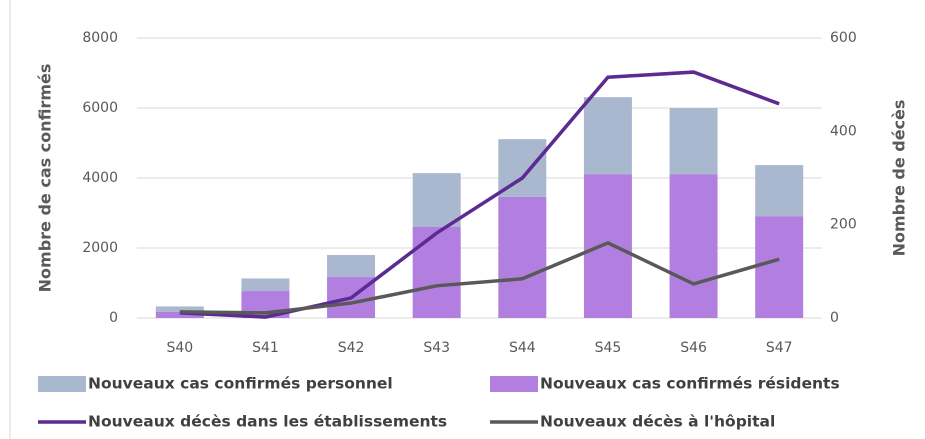 The width and height of the screenshot is (925, 439). What do you see at coordinates (179, 348) in the screenshot?
I see `x-tick-label: S40` at bounding box center [179, 348].